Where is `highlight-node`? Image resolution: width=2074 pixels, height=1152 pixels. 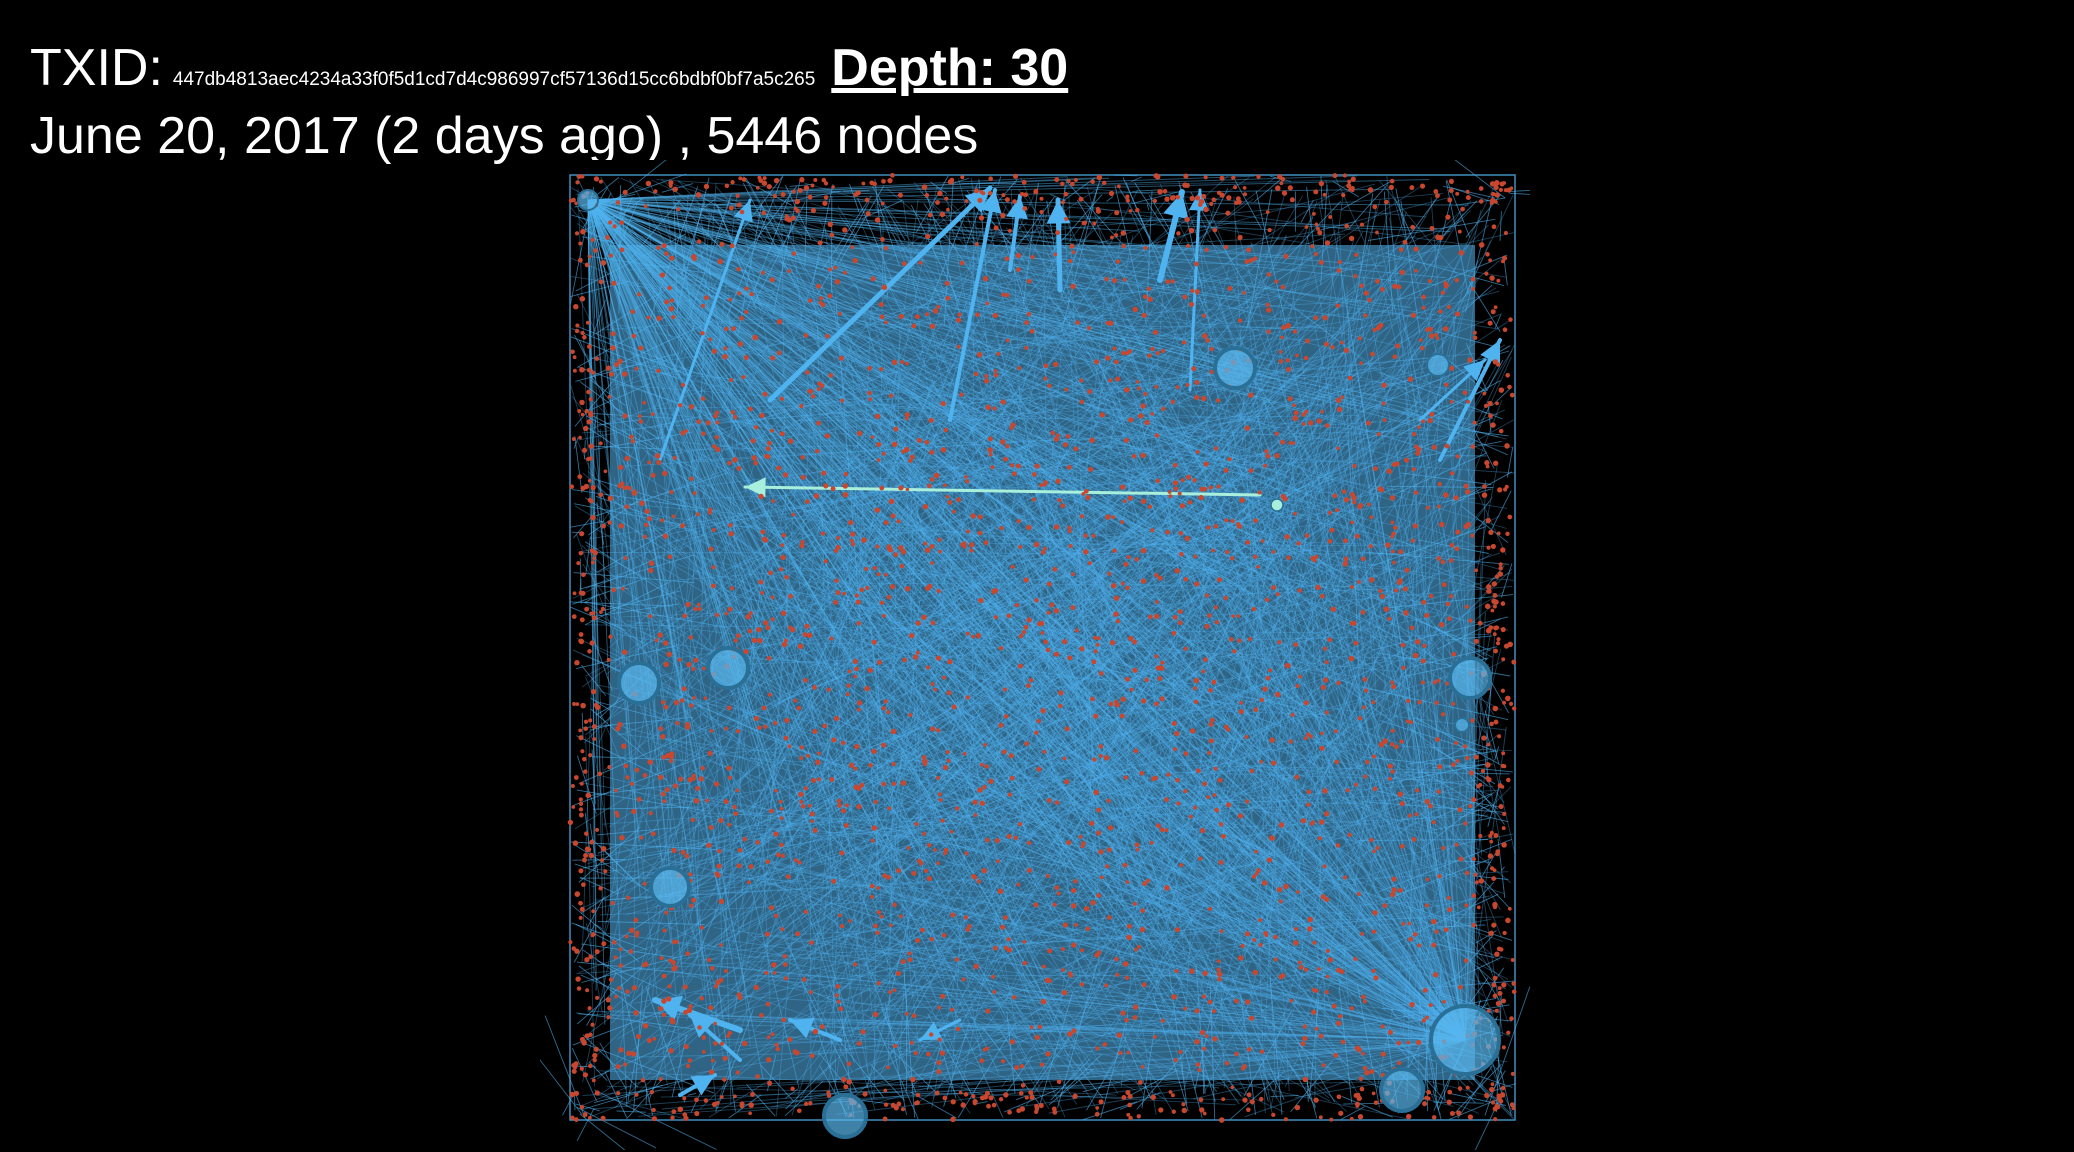
highlight-node is located at coordinates (1277, 505).